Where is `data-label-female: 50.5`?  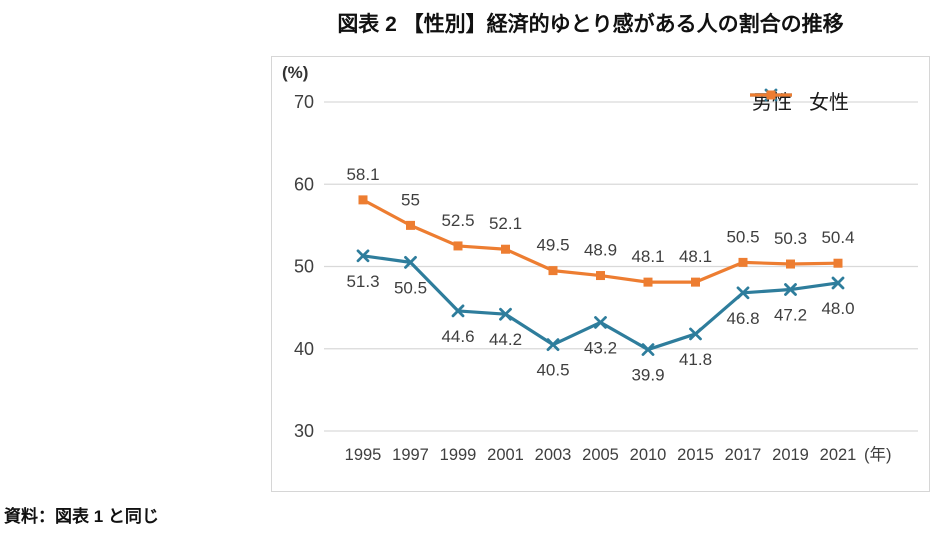
data-label-female: 50.5 is located at coordinates (742, 236).